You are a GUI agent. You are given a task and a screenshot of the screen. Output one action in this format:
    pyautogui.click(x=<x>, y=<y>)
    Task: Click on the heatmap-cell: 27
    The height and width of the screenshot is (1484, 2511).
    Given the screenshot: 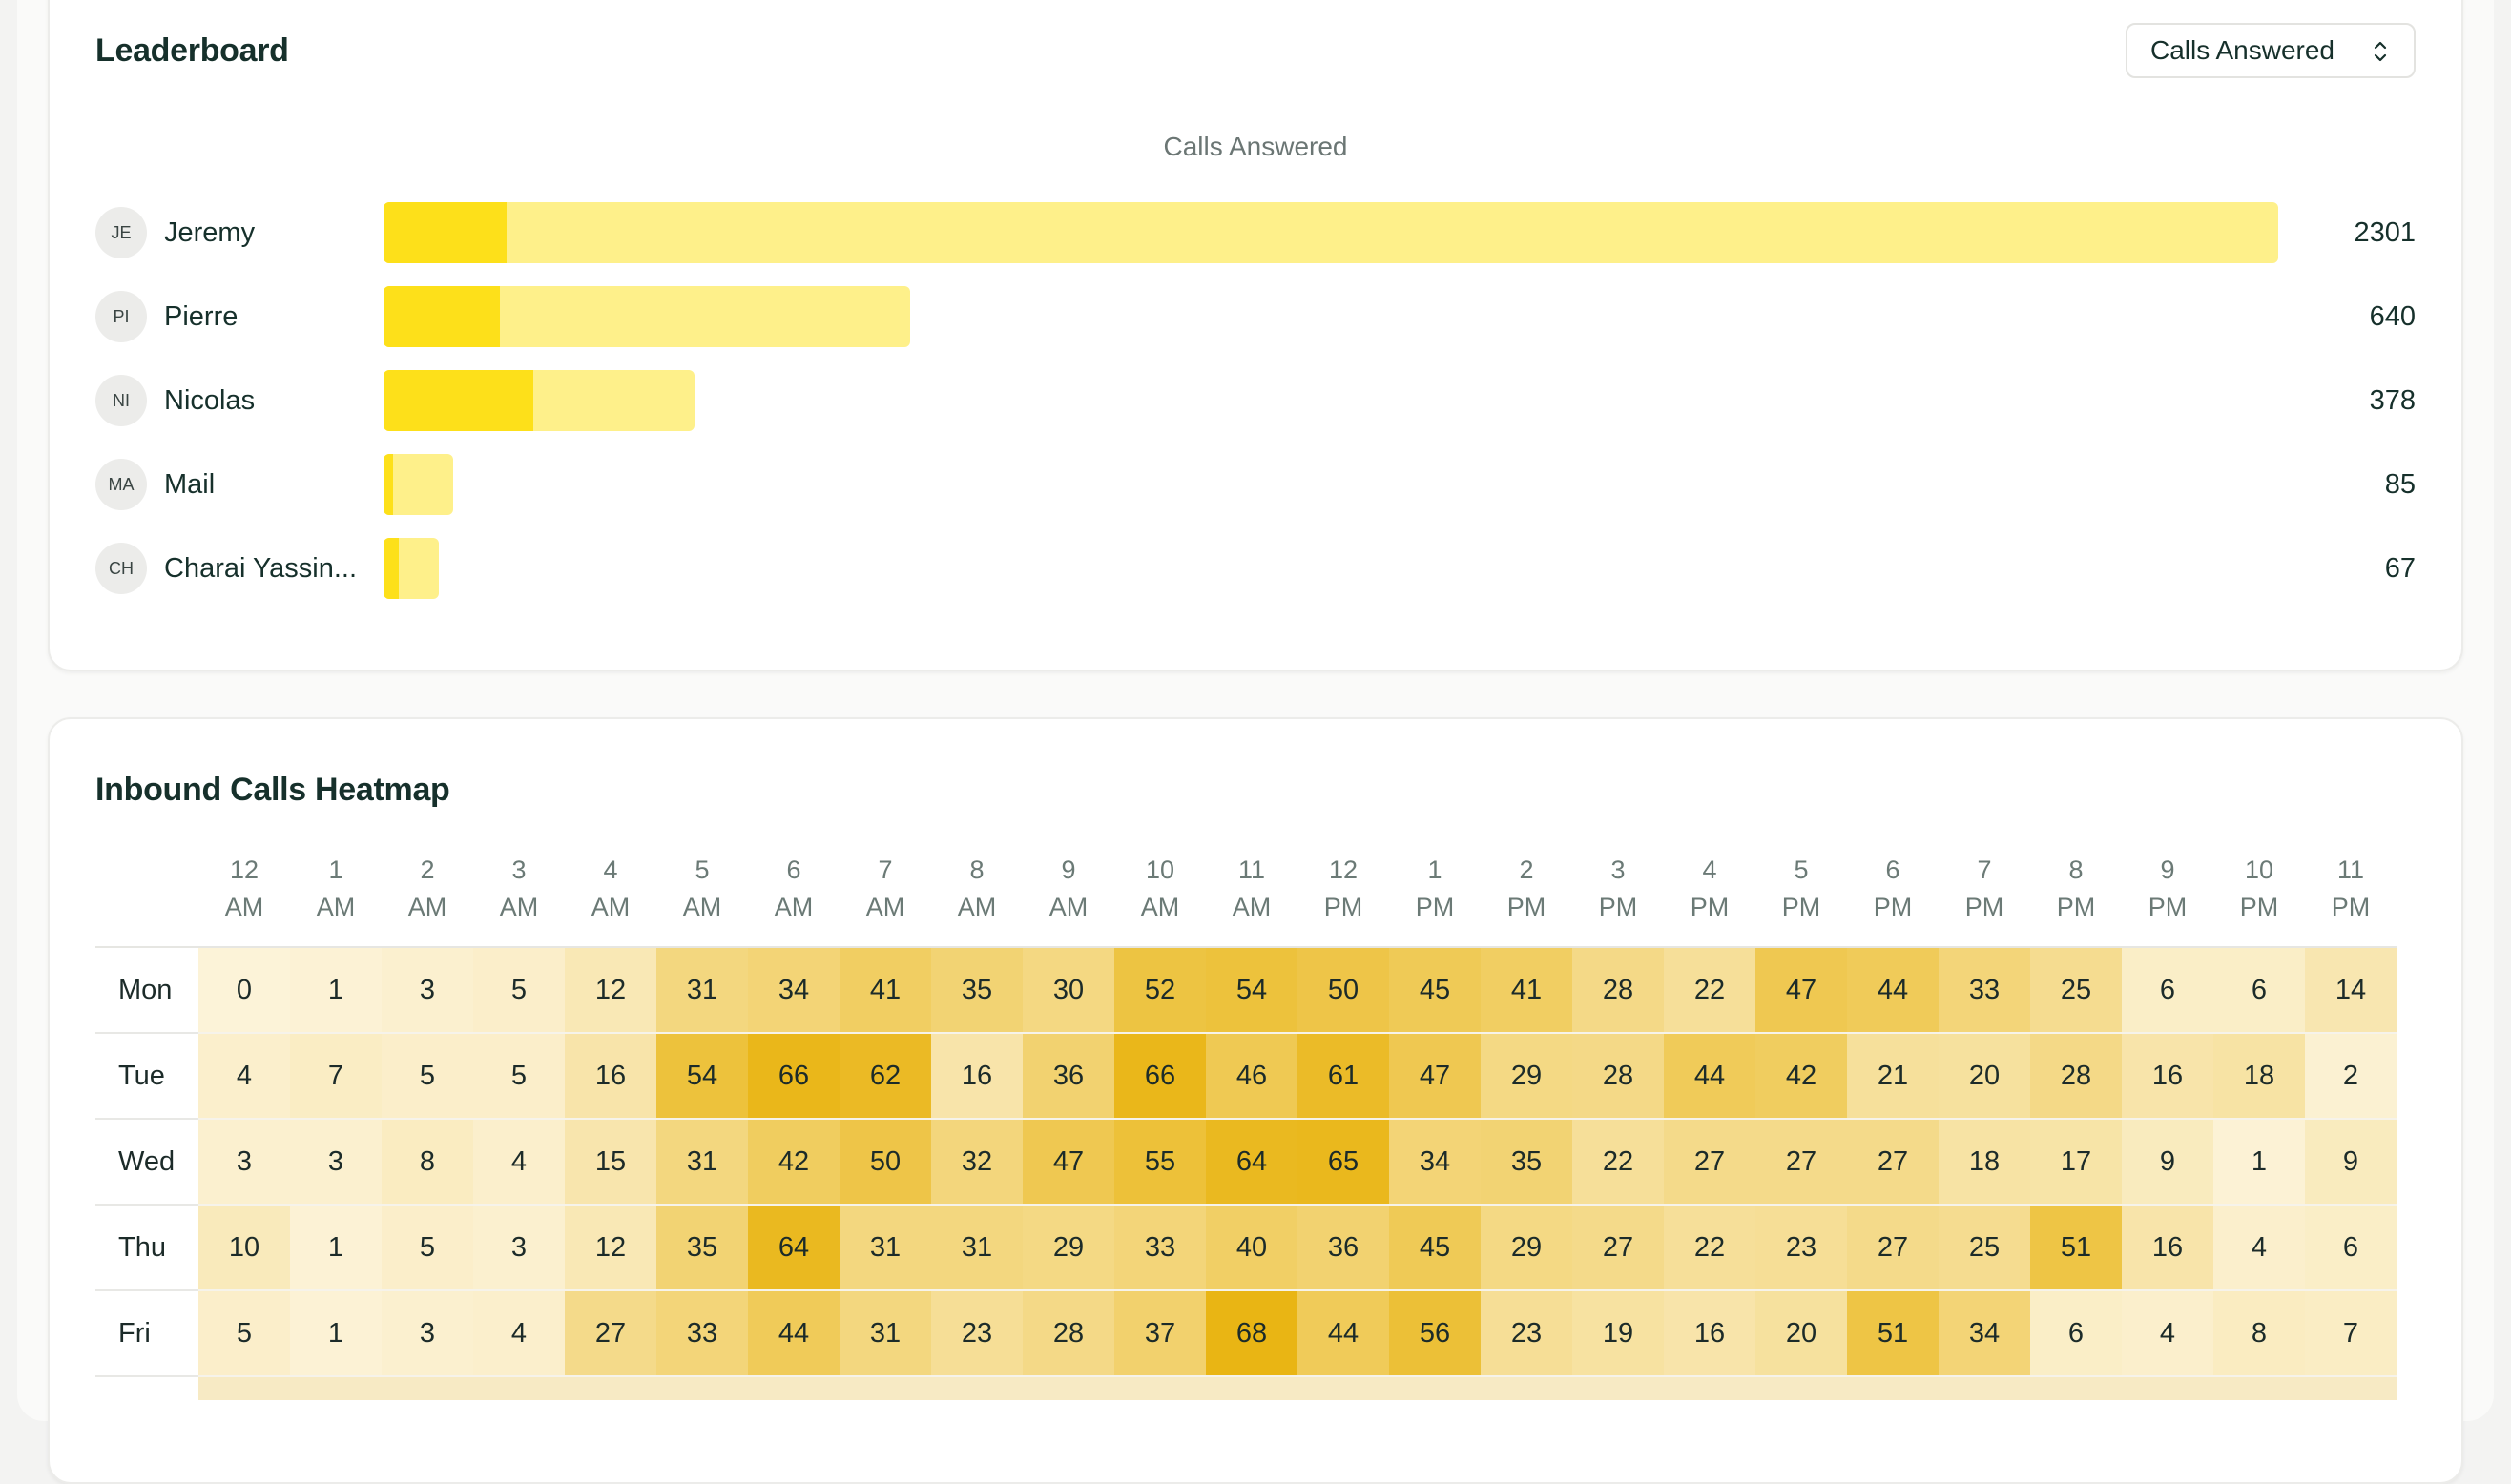 What is the action you would take?
    pyautogui.click(x=1893, y=1247)
    